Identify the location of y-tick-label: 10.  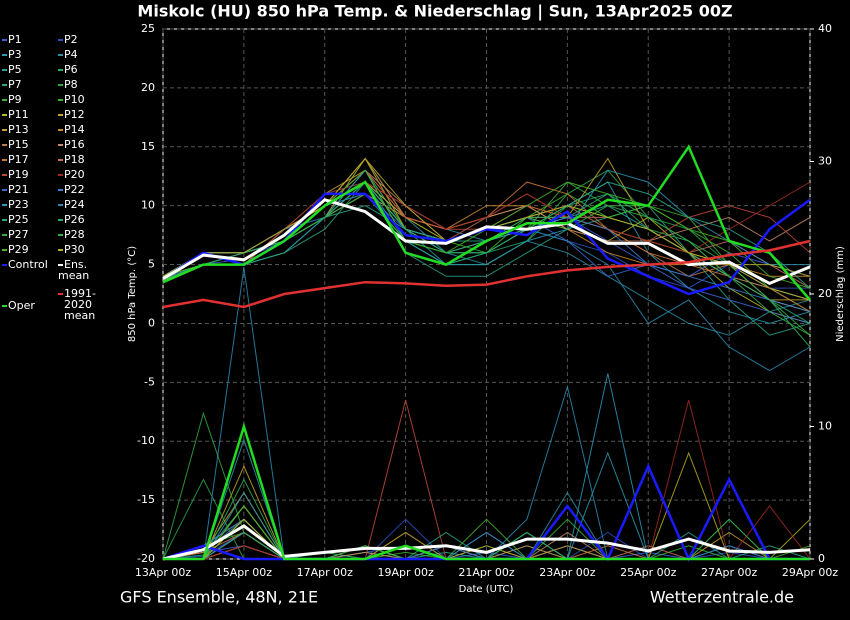
(148, 205).